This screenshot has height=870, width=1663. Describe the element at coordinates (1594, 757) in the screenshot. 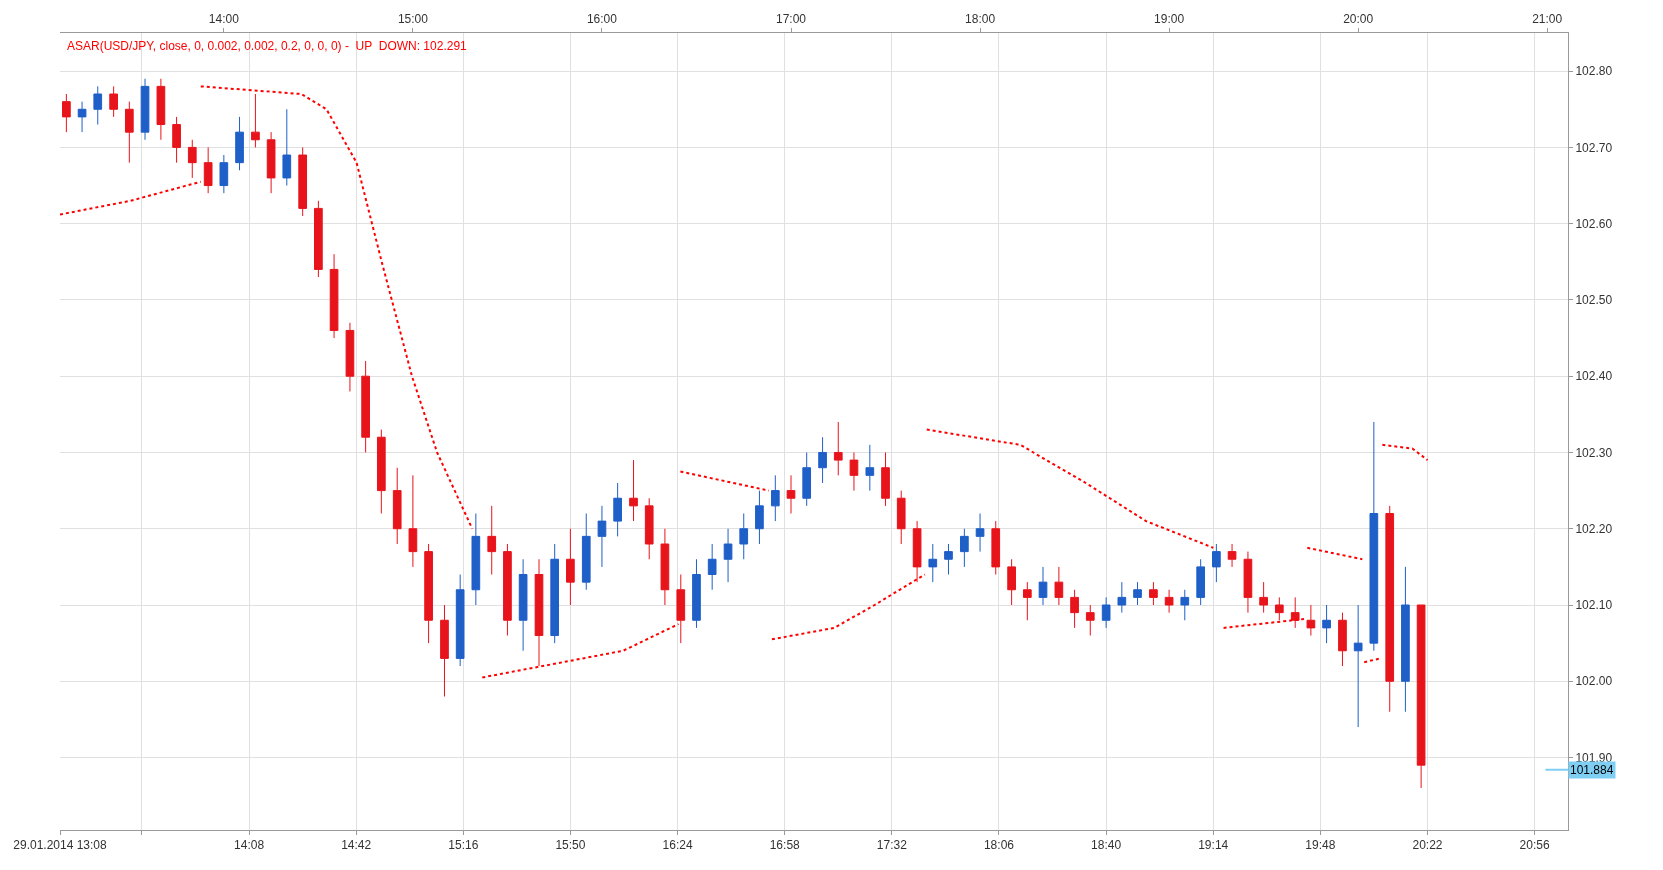

I see `y-tick-label: 101.90` at that location.